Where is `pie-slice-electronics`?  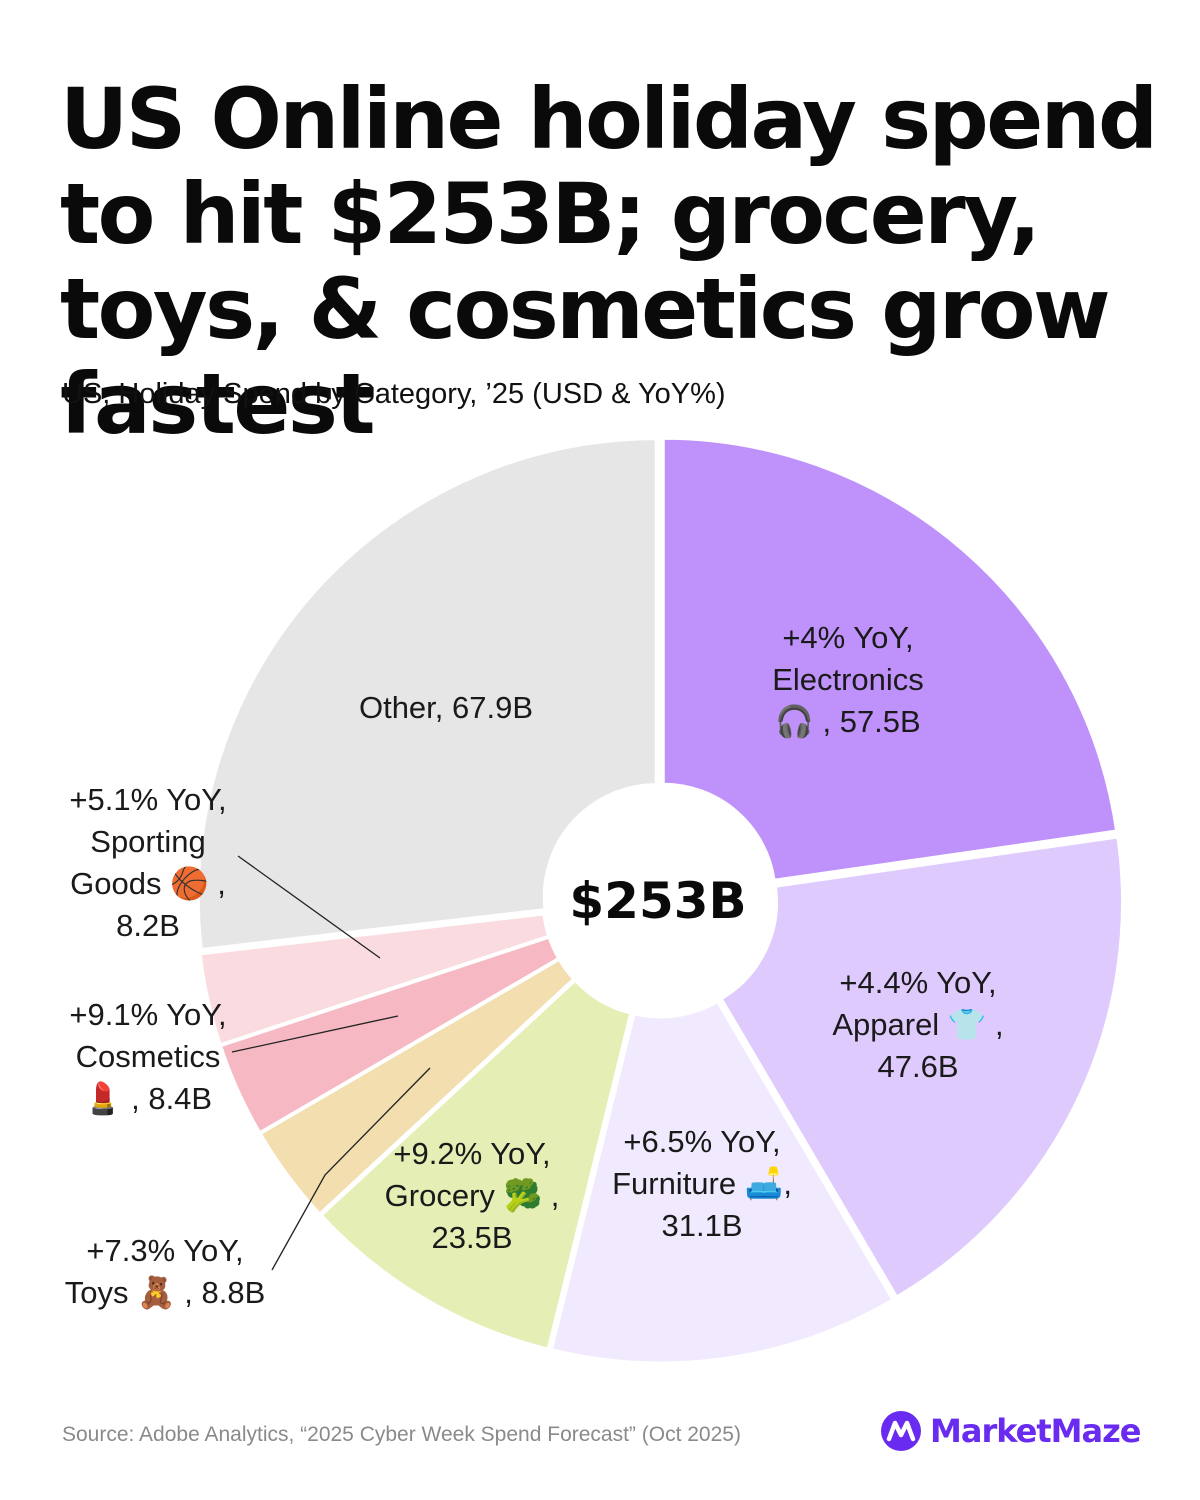 pie-slice-electronics is located at coordinates (890, 659).